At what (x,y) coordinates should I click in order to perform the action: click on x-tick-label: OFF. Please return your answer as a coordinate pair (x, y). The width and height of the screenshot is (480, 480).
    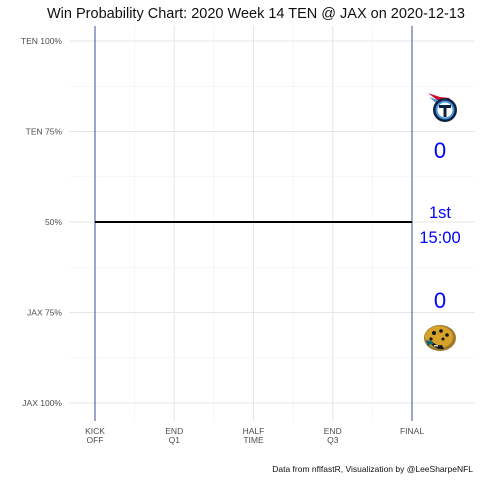
    Looking at the image, I should click on (95, 440).